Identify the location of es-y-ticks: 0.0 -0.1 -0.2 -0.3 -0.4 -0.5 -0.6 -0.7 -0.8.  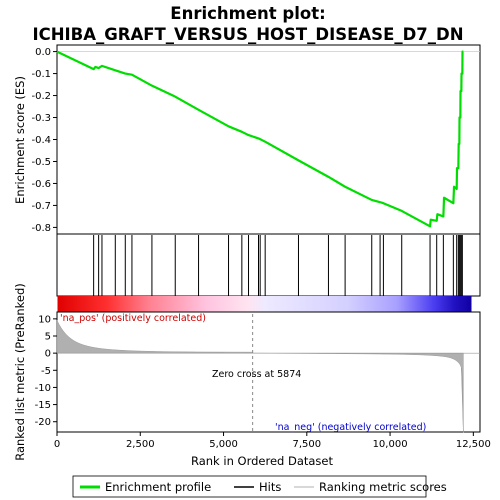
(44, 140).